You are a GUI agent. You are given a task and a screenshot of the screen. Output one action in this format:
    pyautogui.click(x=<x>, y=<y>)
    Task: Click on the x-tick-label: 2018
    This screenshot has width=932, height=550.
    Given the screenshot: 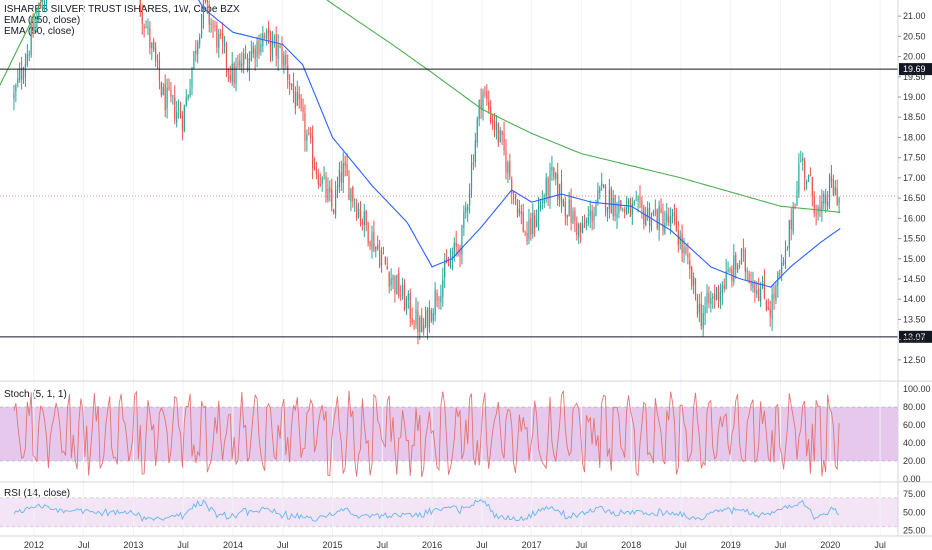 What is the action you would take?
    pyautogui.click(x=631, y=545)
    